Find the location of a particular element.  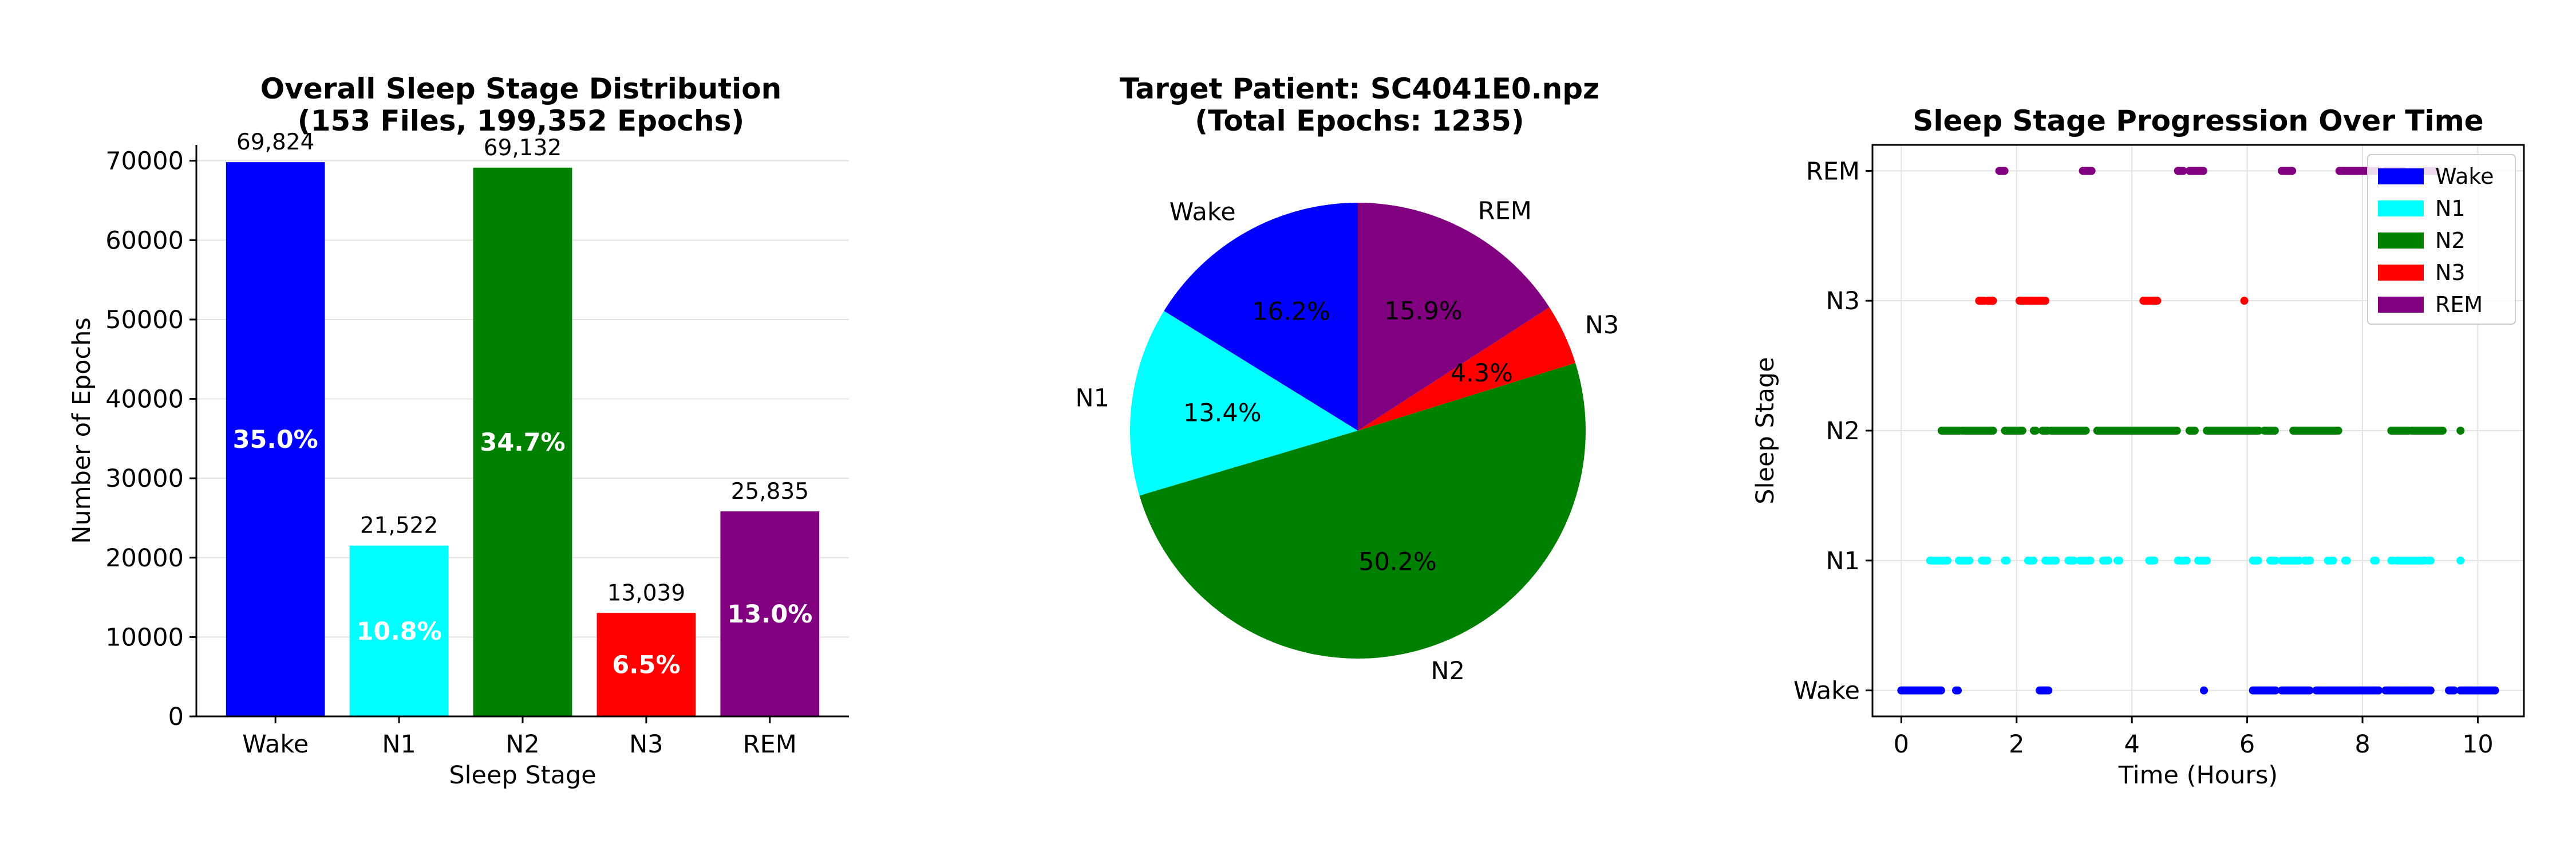

pie-percent-label: 50.2% is located at coordinates (1397, 561).